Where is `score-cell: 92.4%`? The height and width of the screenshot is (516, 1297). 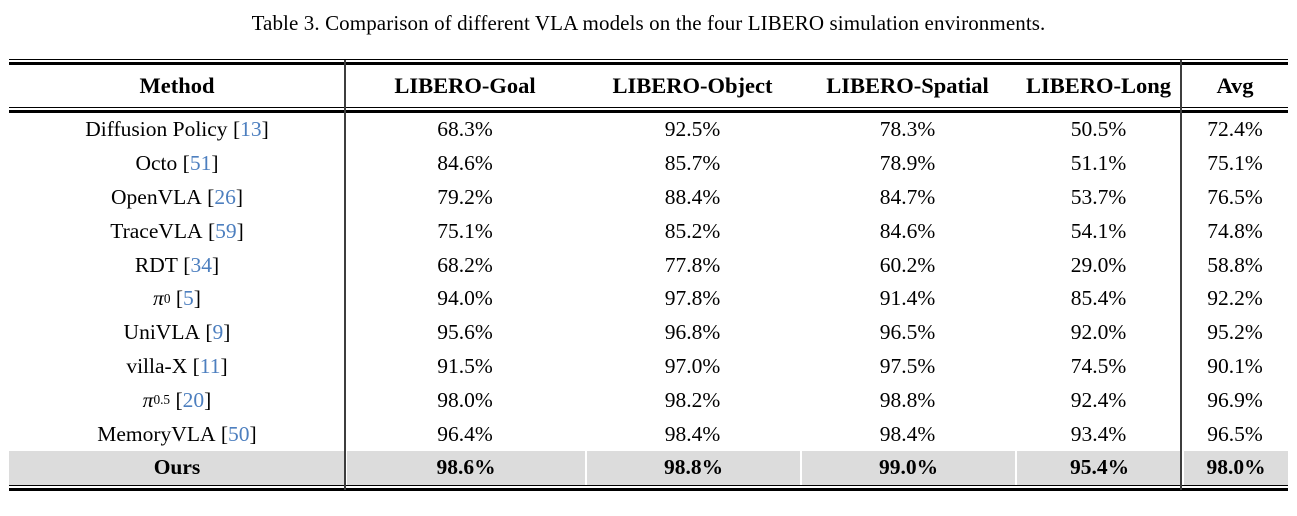 score-cell: 92.4% is located at coordinates (1098, 399).